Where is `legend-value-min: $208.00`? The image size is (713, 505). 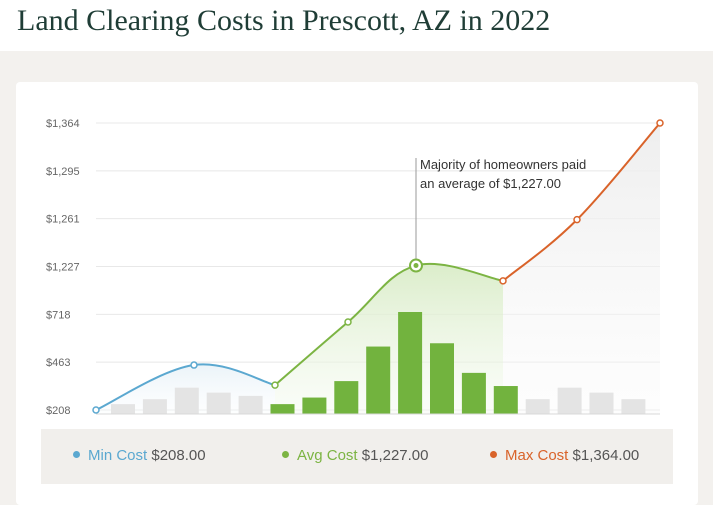
legend-value-min: $208.00 is located at coordinates (178, 455).